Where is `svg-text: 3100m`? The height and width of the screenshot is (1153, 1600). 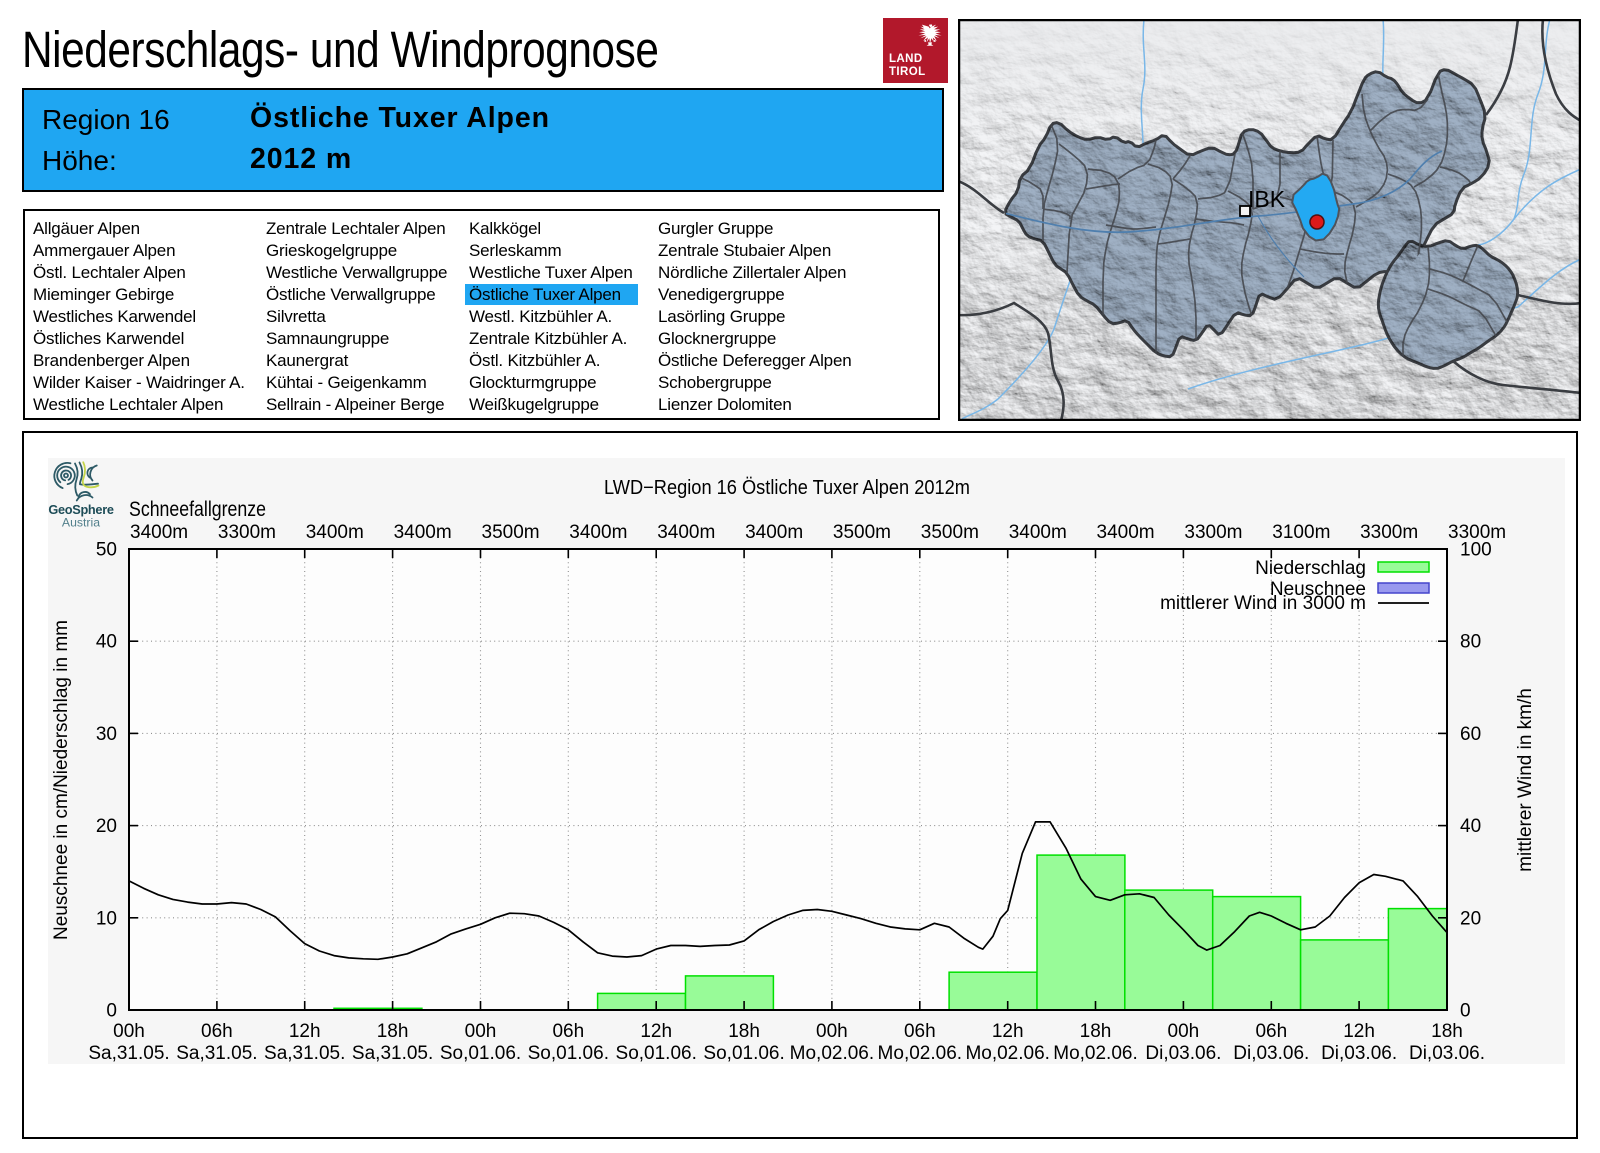 svg-text: 3100m is located at coordinates (1301, 532).